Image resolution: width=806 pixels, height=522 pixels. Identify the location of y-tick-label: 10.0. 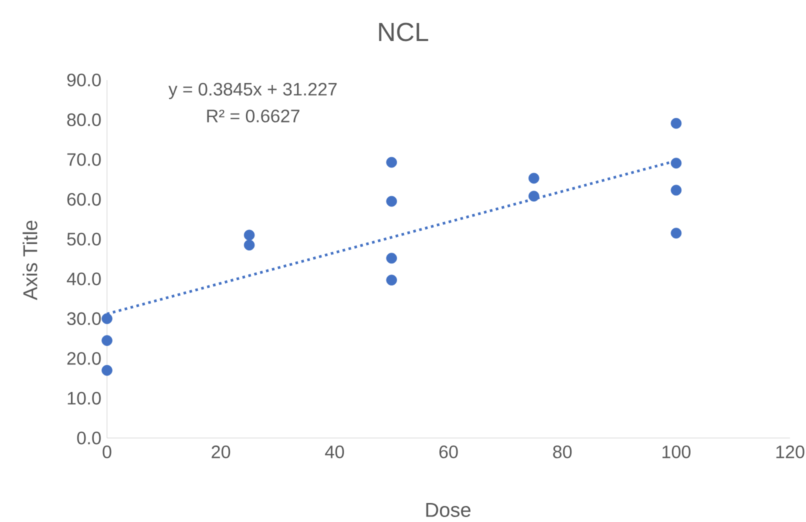
(84, 398).